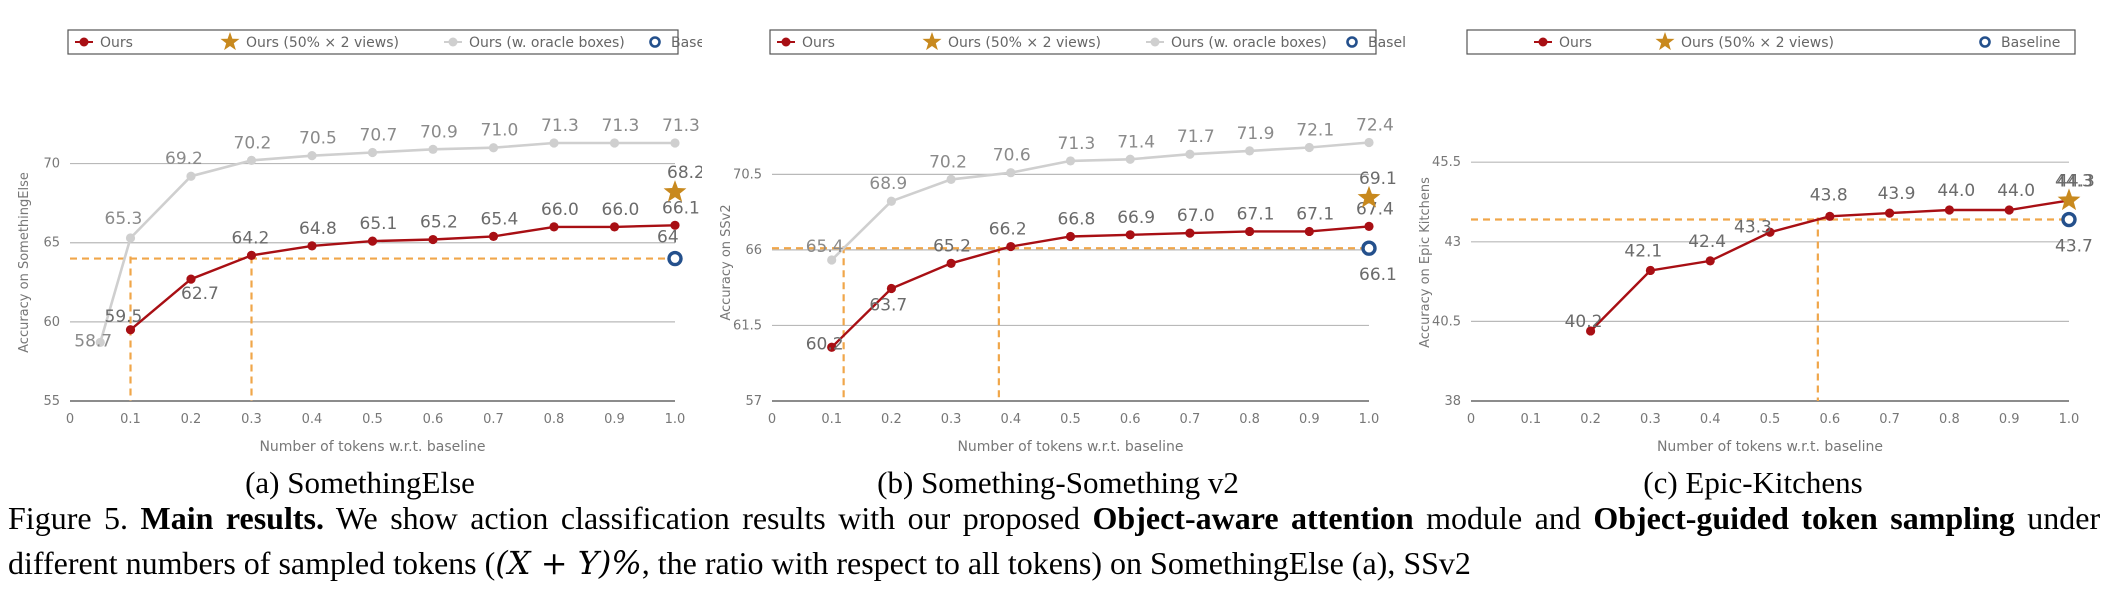  What do you see at coordinates (684, 173) in the screenshot?
I see `star-label: 68.2` at bounding box center [684, 173].